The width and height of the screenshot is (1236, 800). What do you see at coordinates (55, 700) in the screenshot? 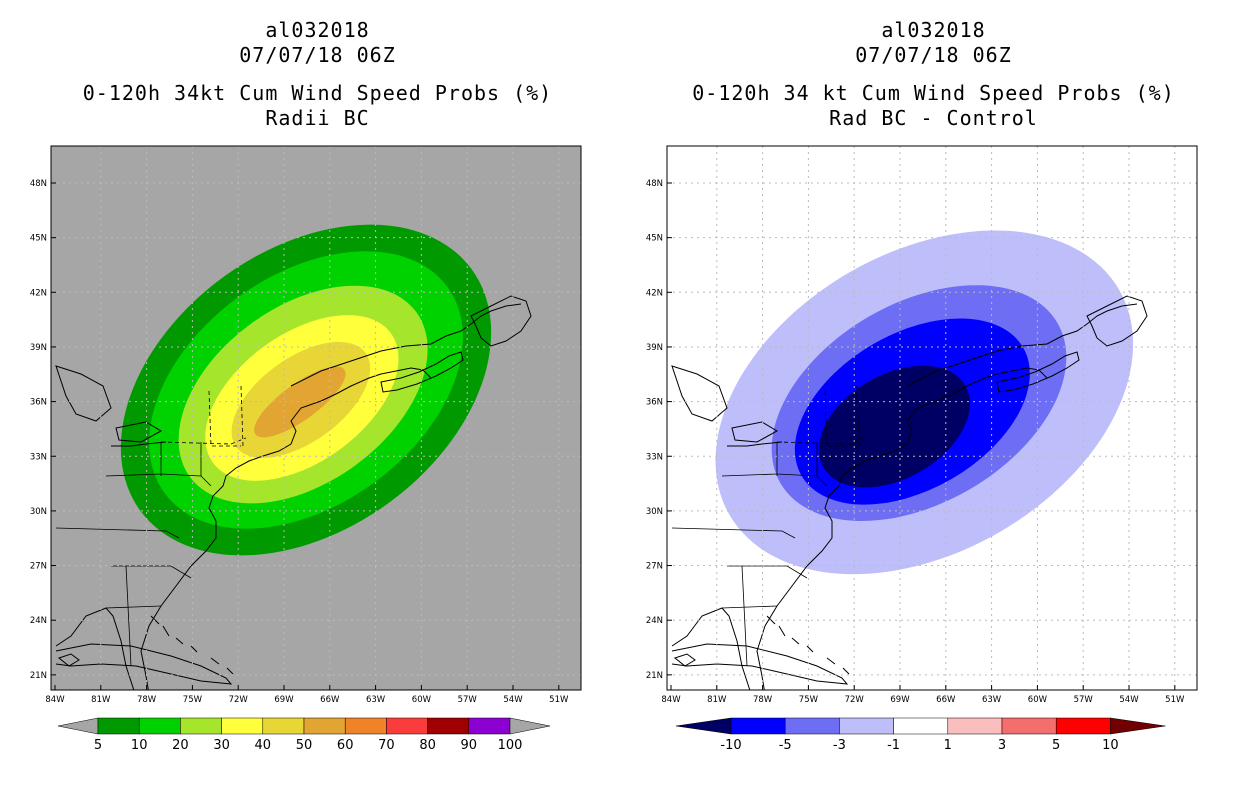
I see `lon-label: 84W` at bounding box center [55, 700].